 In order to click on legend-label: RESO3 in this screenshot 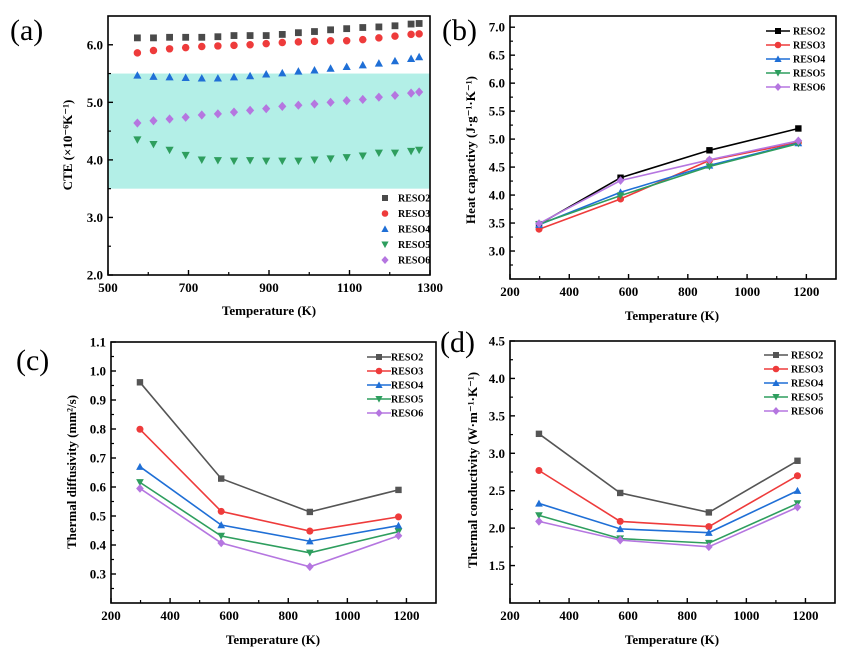, I will do `click(407, 372)`.